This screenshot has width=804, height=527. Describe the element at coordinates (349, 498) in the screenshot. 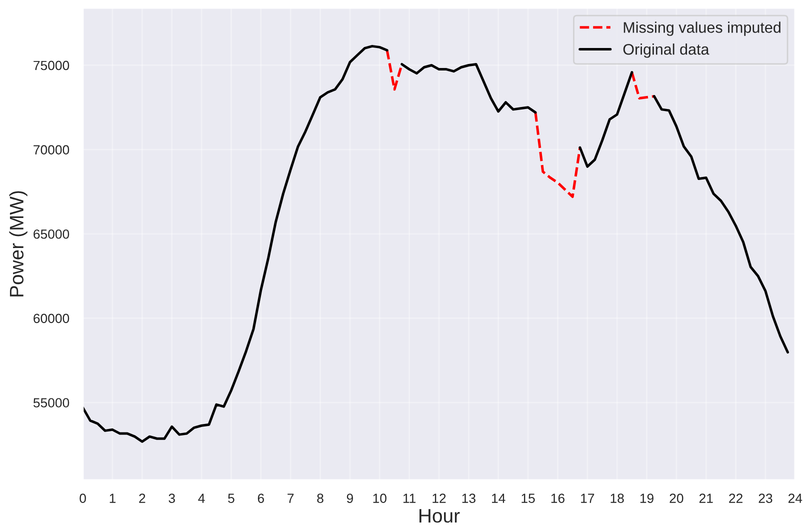

I see `x-tick-label: 9` at that location.